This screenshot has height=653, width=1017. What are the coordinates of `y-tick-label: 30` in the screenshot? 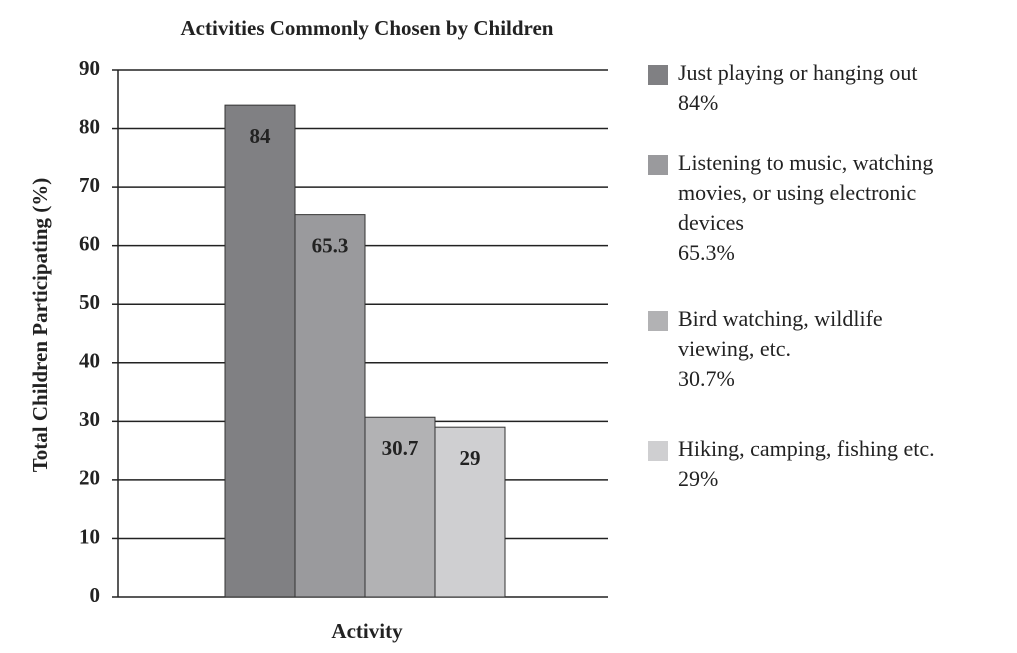 It's located at (89, 419).